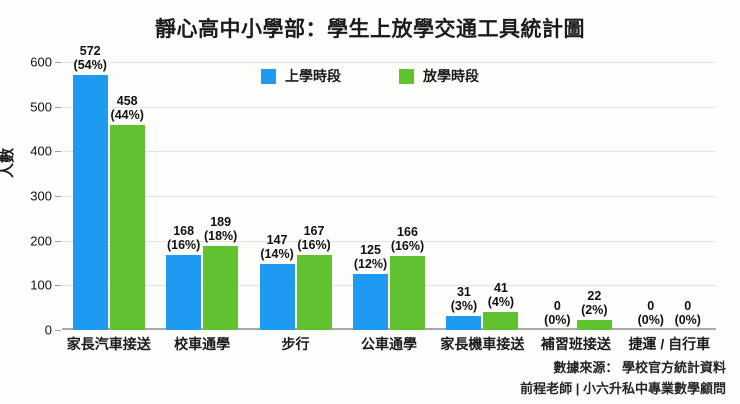 Image resolution: width=740 pixels, height=404 pixels. Describe the element at coordinates (277, 240) in the screenshot. I see `bar-value-number: 147` at that location.